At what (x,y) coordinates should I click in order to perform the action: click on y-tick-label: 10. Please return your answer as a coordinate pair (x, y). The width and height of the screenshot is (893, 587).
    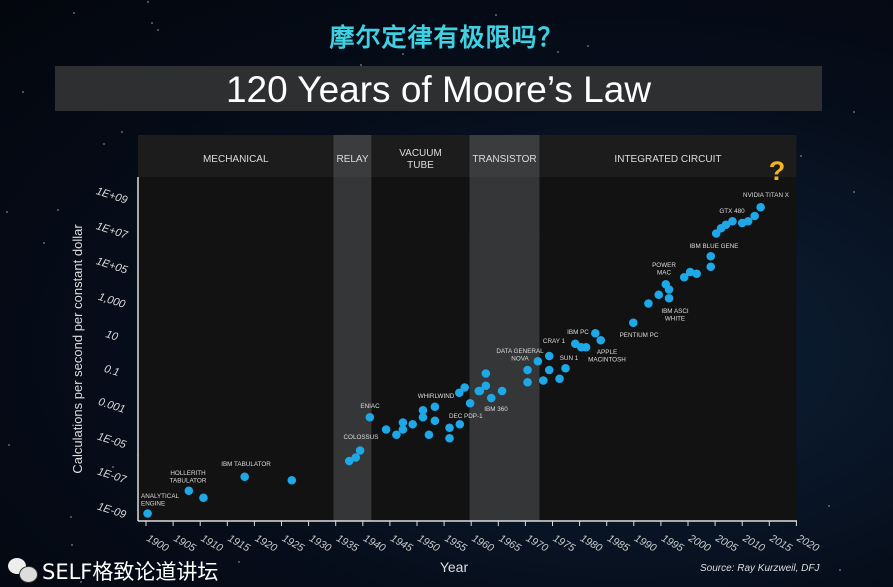
    Looking at the image, I should click on (112, 335).